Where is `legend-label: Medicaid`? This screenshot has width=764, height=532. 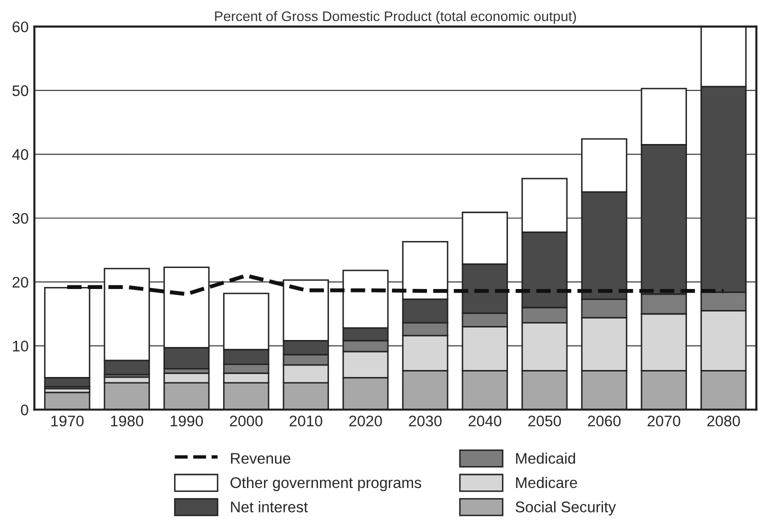 legend-label: Medicaid is located at coordinates (546, 458).